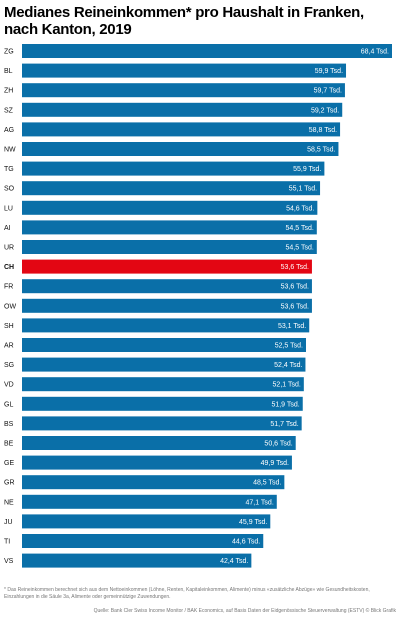 The width and height of the screenshot is (400, 625). What do you see at coordinates (8, 404) in the screenshot?
I see `category-label-gl: GL` at bounding box center [8, 404].